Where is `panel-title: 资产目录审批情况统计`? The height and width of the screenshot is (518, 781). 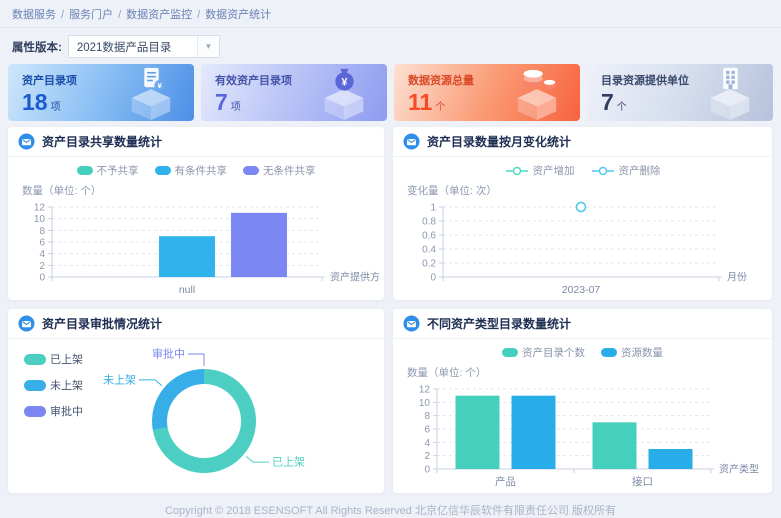
panel-title: 资产目录审批情况统计 is located at coordinates (102, 324).